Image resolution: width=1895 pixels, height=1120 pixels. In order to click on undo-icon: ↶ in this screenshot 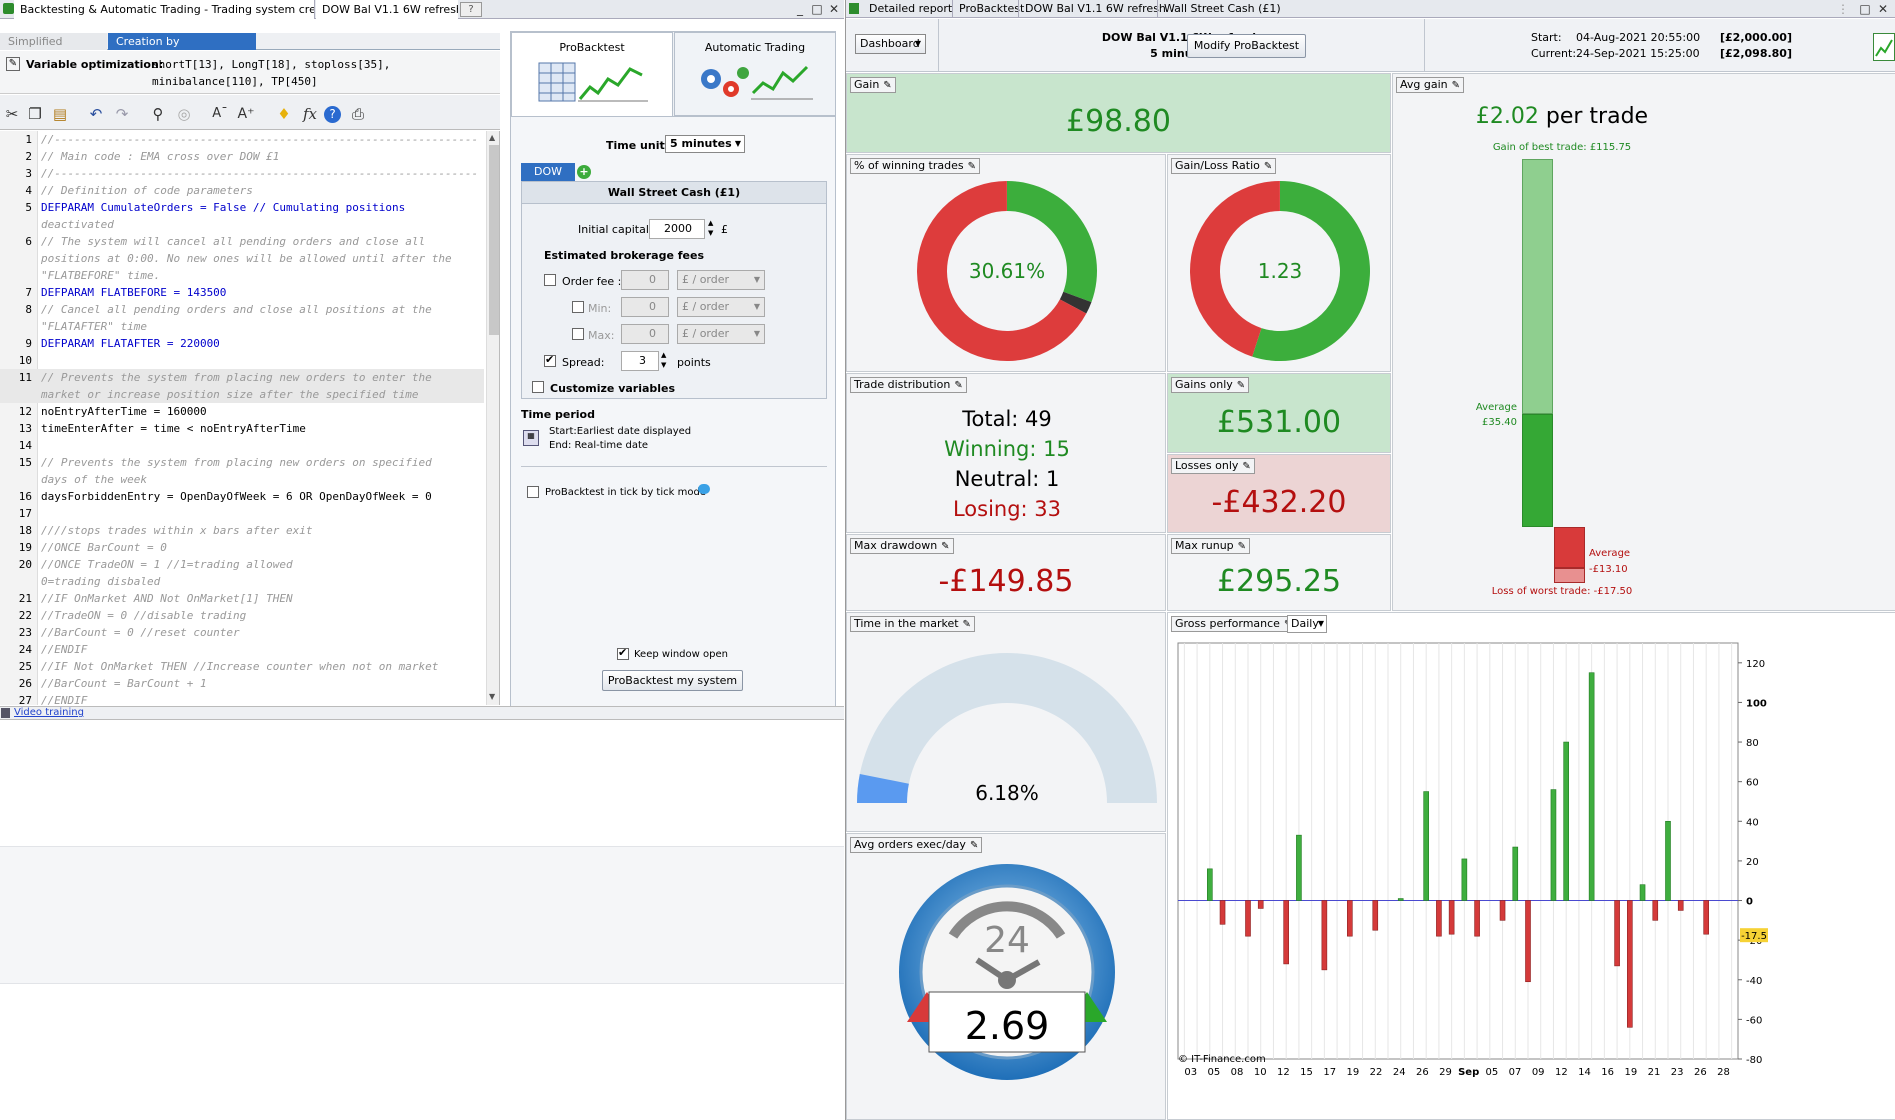, I will do `click(96, 114)`.